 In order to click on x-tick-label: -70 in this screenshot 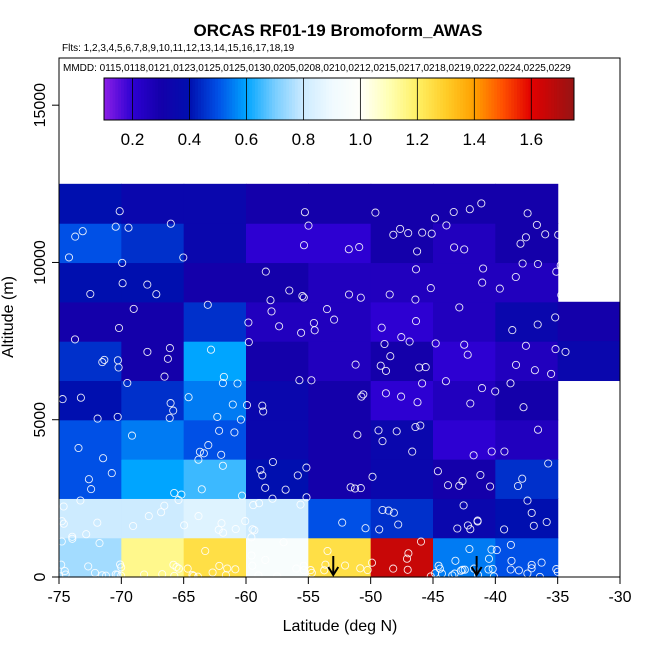, I will do `click(121, 597)`.